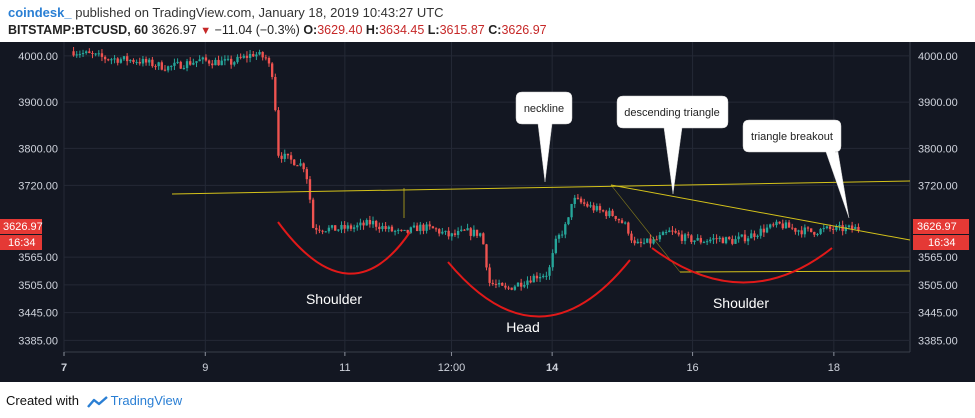 The width and height of the screenshot is (975, 418). Describe the element at coordinates (38, 258) in the screenshot. I see `y-tick-left: 3565.00` at that location.